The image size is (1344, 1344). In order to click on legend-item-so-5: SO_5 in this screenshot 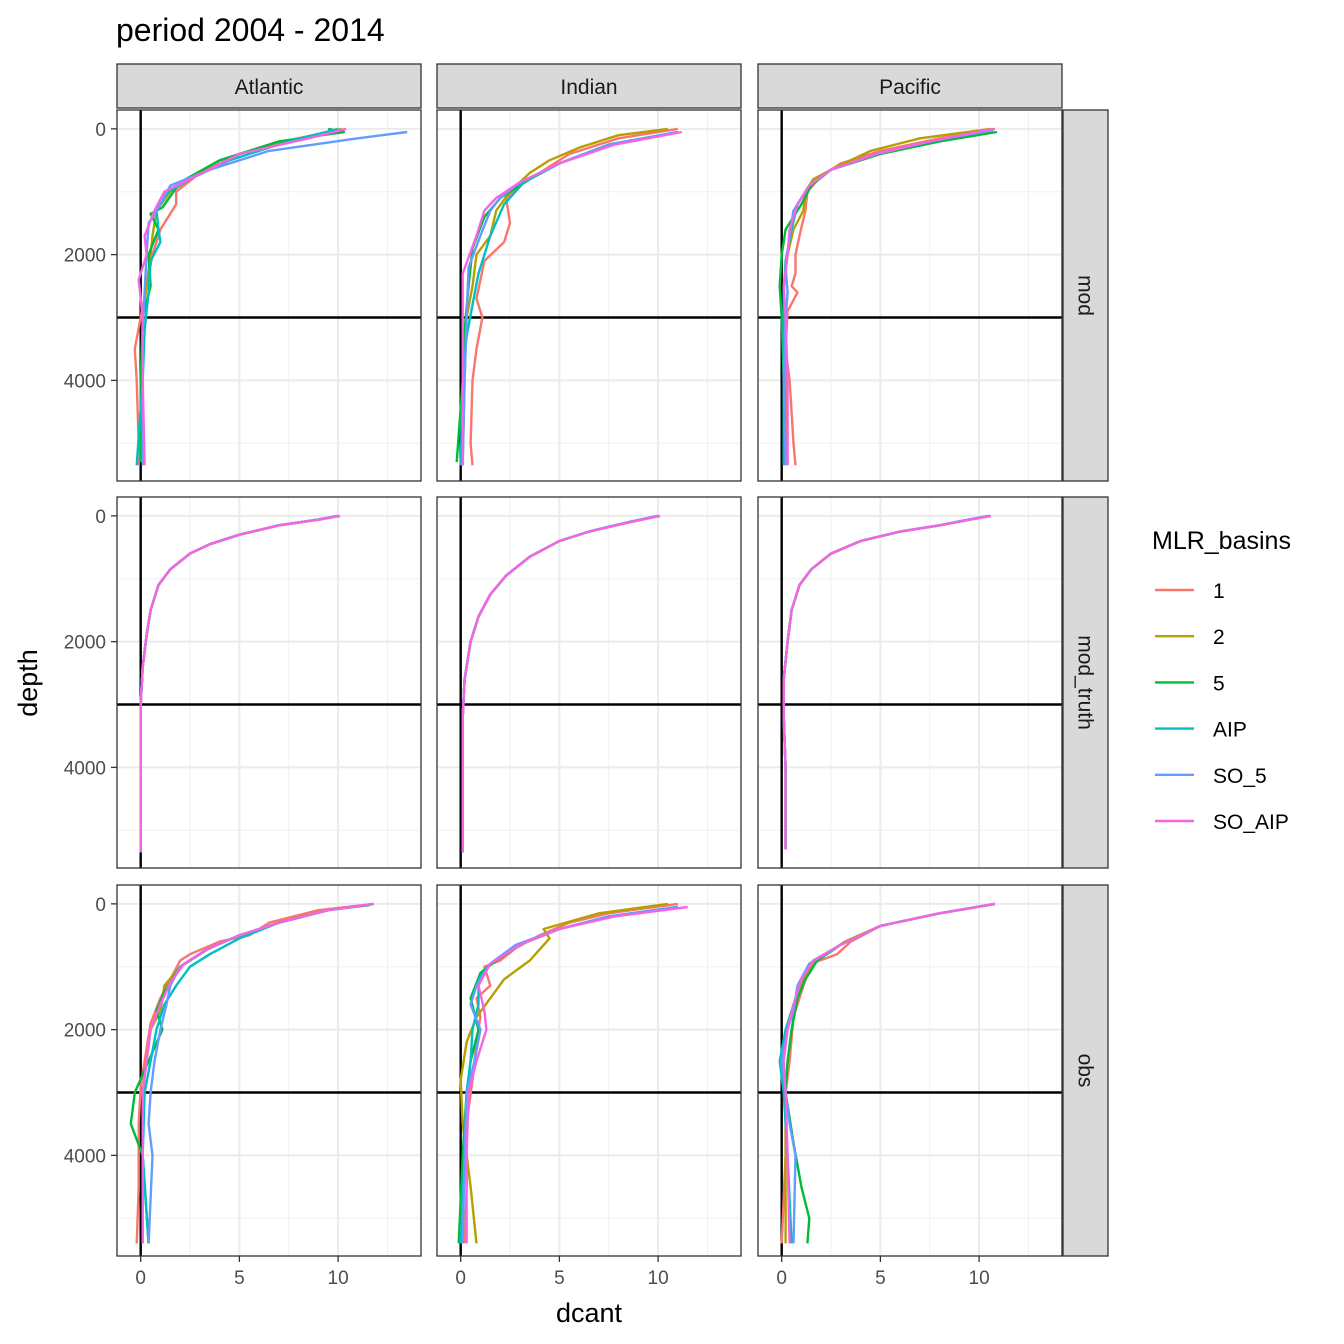, I will do `click(1211, 776)`.